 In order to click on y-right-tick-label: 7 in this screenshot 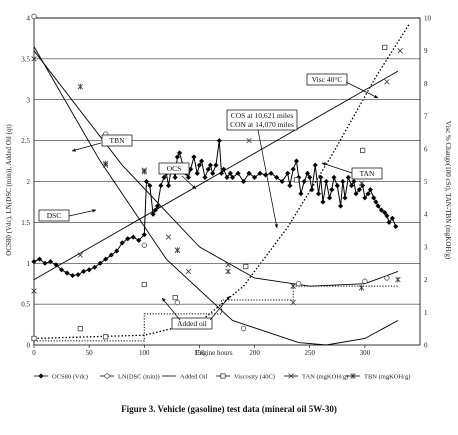, I will do `click(426, 117)`.